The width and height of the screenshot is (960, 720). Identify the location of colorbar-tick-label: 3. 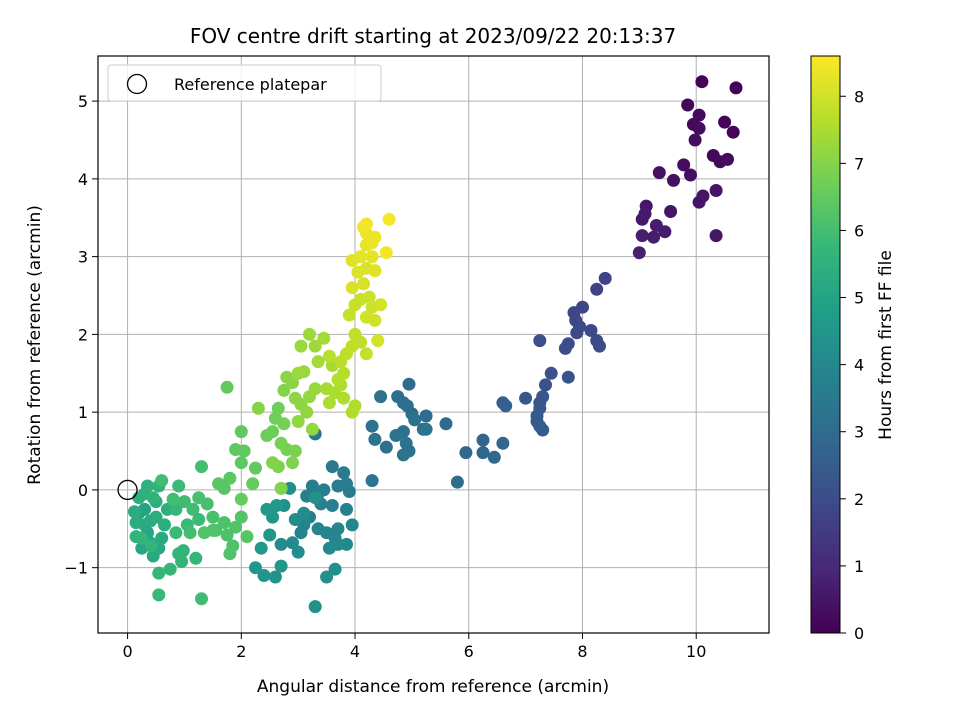
(859, 432).